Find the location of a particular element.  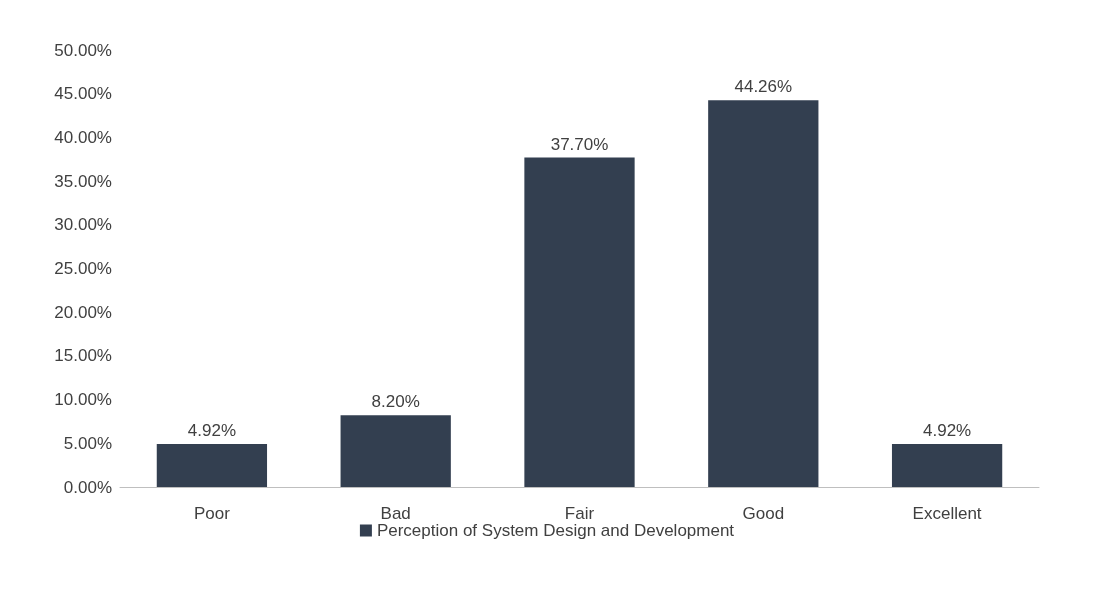

y-tick-label: 25.00% is located at coordinates (83, 268).